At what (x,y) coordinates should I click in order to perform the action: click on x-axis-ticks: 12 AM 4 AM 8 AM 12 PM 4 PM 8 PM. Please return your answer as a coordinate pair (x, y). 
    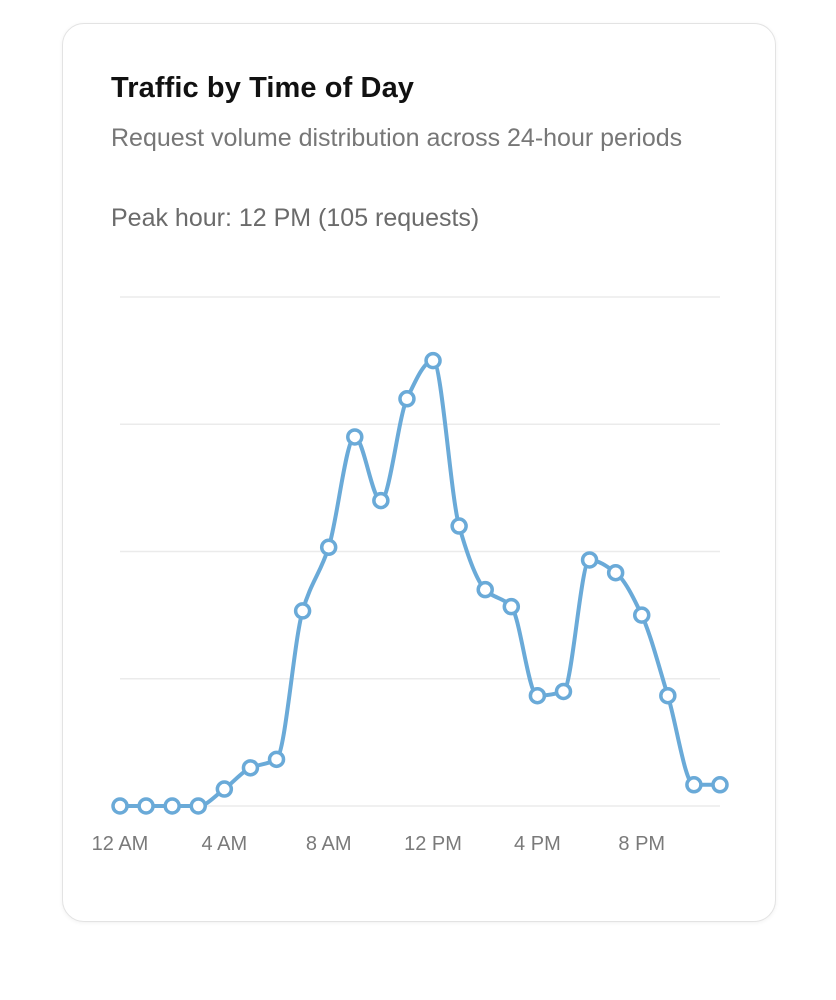
    Looking at the image, I should click on (378, 844).